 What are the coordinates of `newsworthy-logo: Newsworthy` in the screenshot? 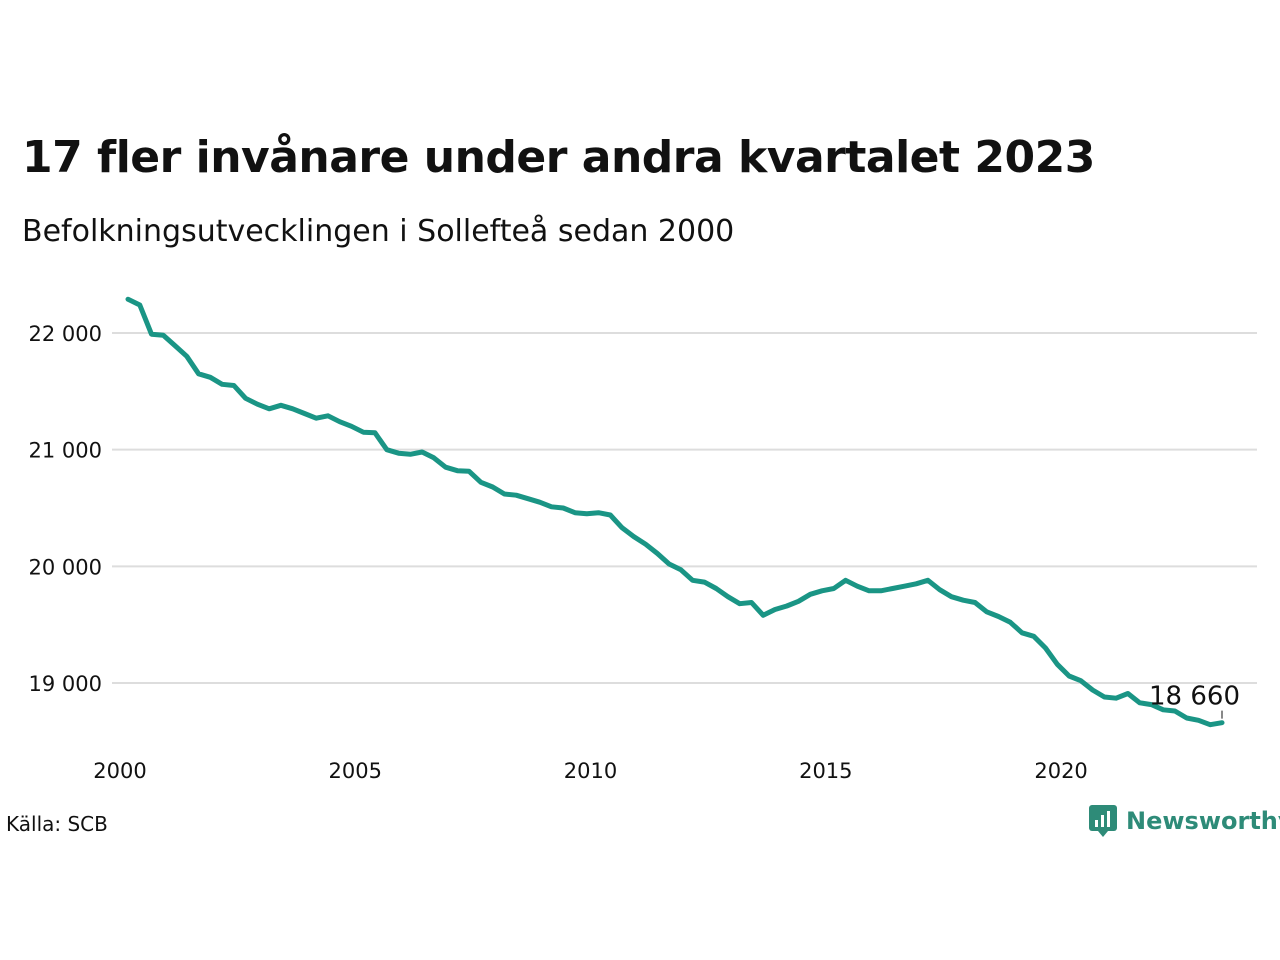 It's located at (1184, 821).